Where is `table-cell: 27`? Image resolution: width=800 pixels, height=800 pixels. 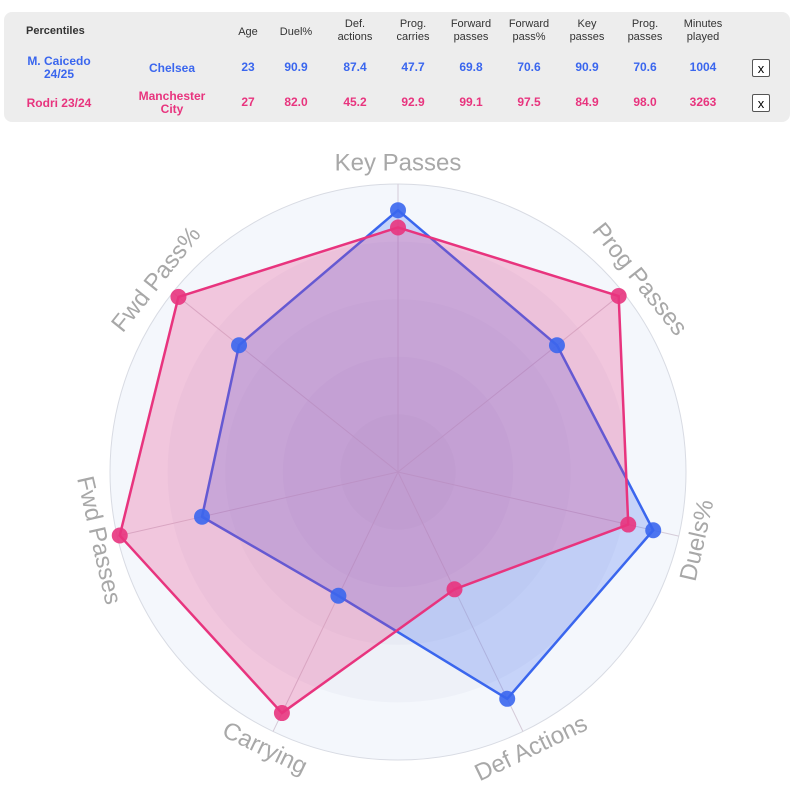
table-cell: 27 is located at coordinates (248, 102).